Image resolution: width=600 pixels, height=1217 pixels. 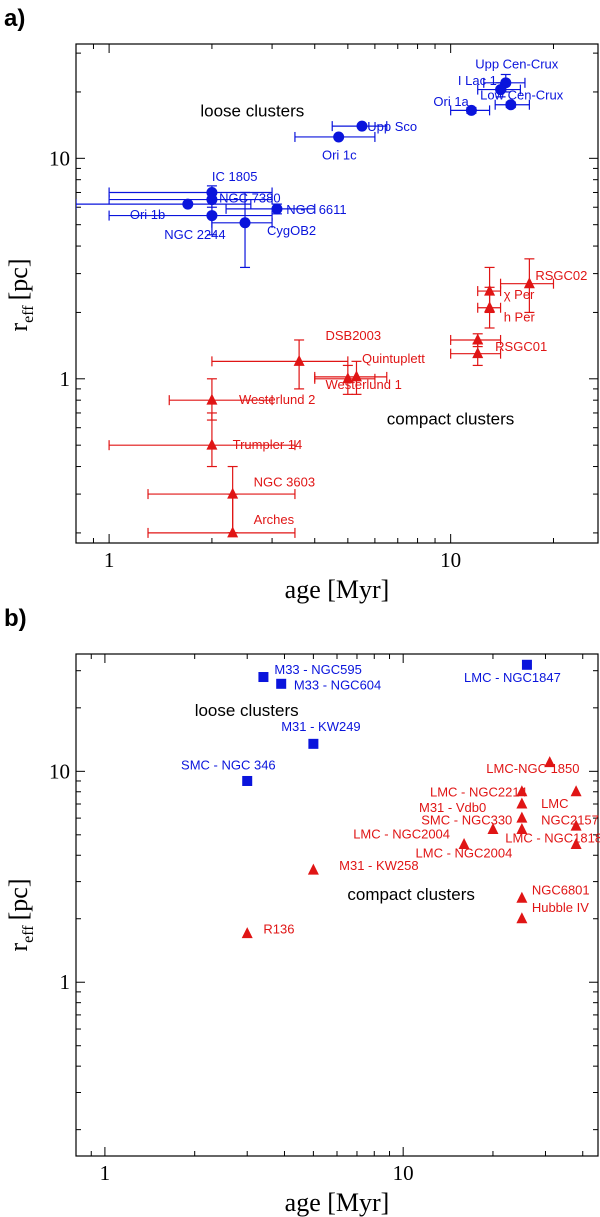 I want to click on data-label: χ Per, so click(x=519, y=294).